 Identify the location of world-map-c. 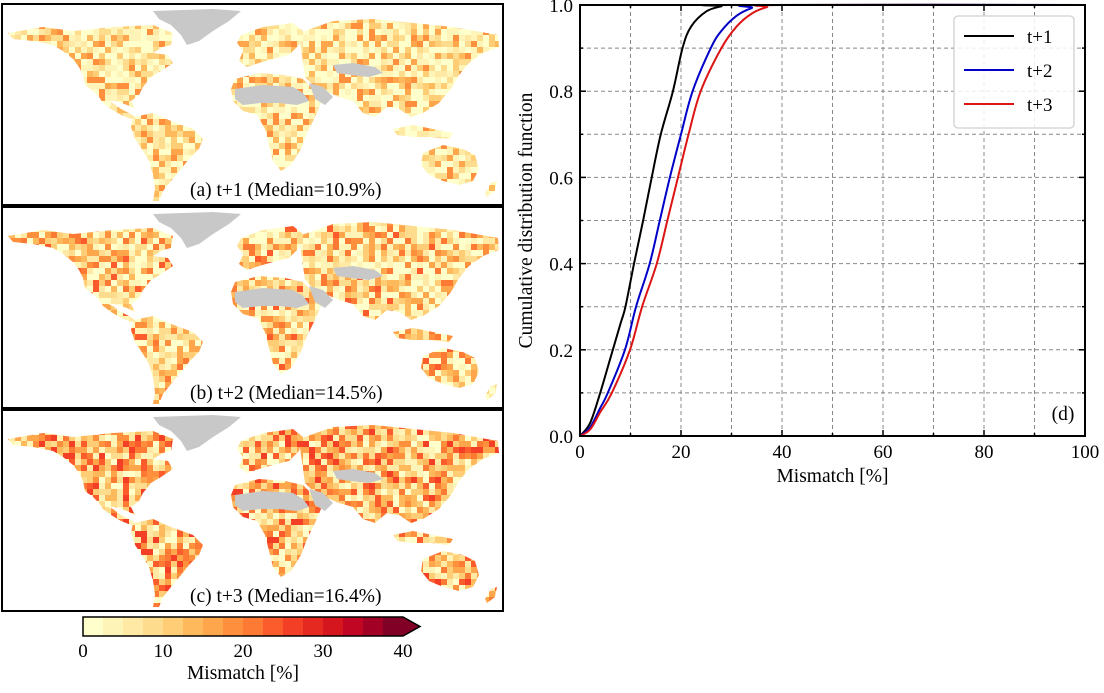
(253, 511).